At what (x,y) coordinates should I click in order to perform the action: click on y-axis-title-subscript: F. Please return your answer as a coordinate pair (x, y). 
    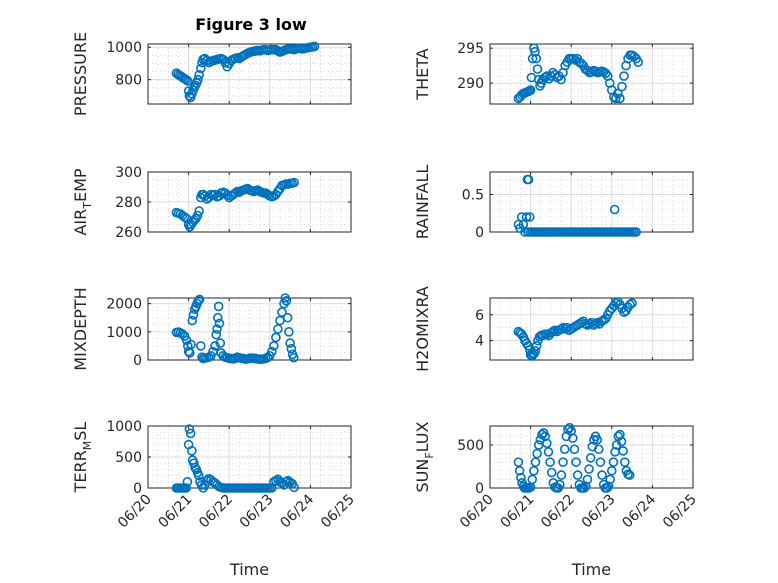
    Looking at the image, I should click on (429, 455).